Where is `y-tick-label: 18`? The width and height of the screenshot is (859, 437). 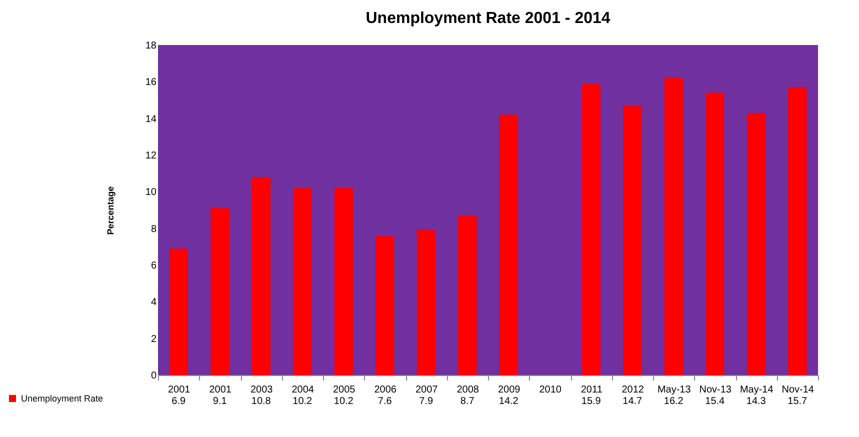 y-tick-label: 18 is located at coordinates (151, 46).